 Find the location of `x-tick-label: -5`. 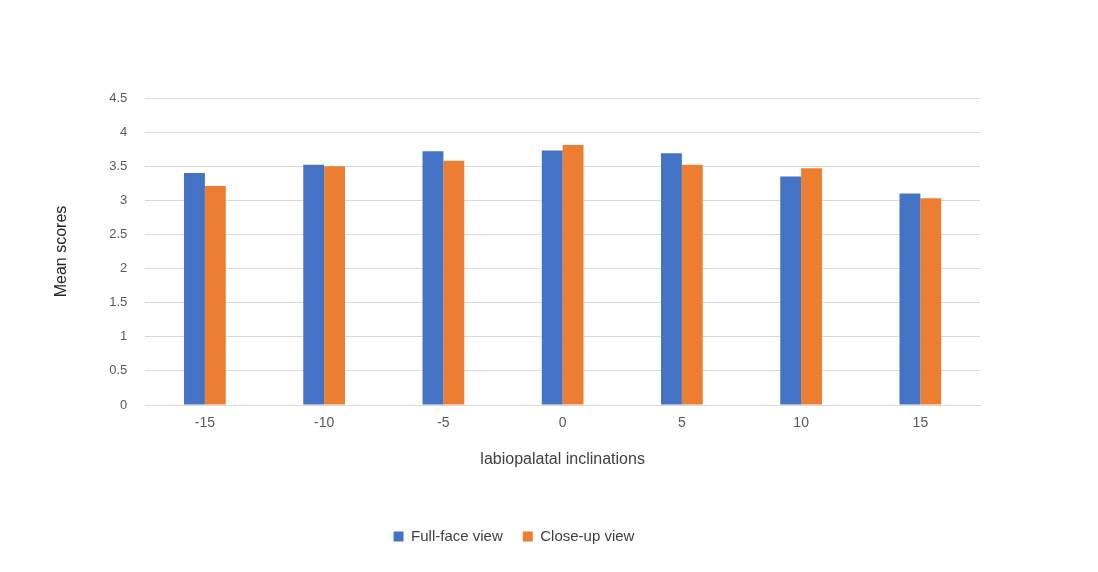

x-tick-label: -5 is located at coordinates (443, 422).